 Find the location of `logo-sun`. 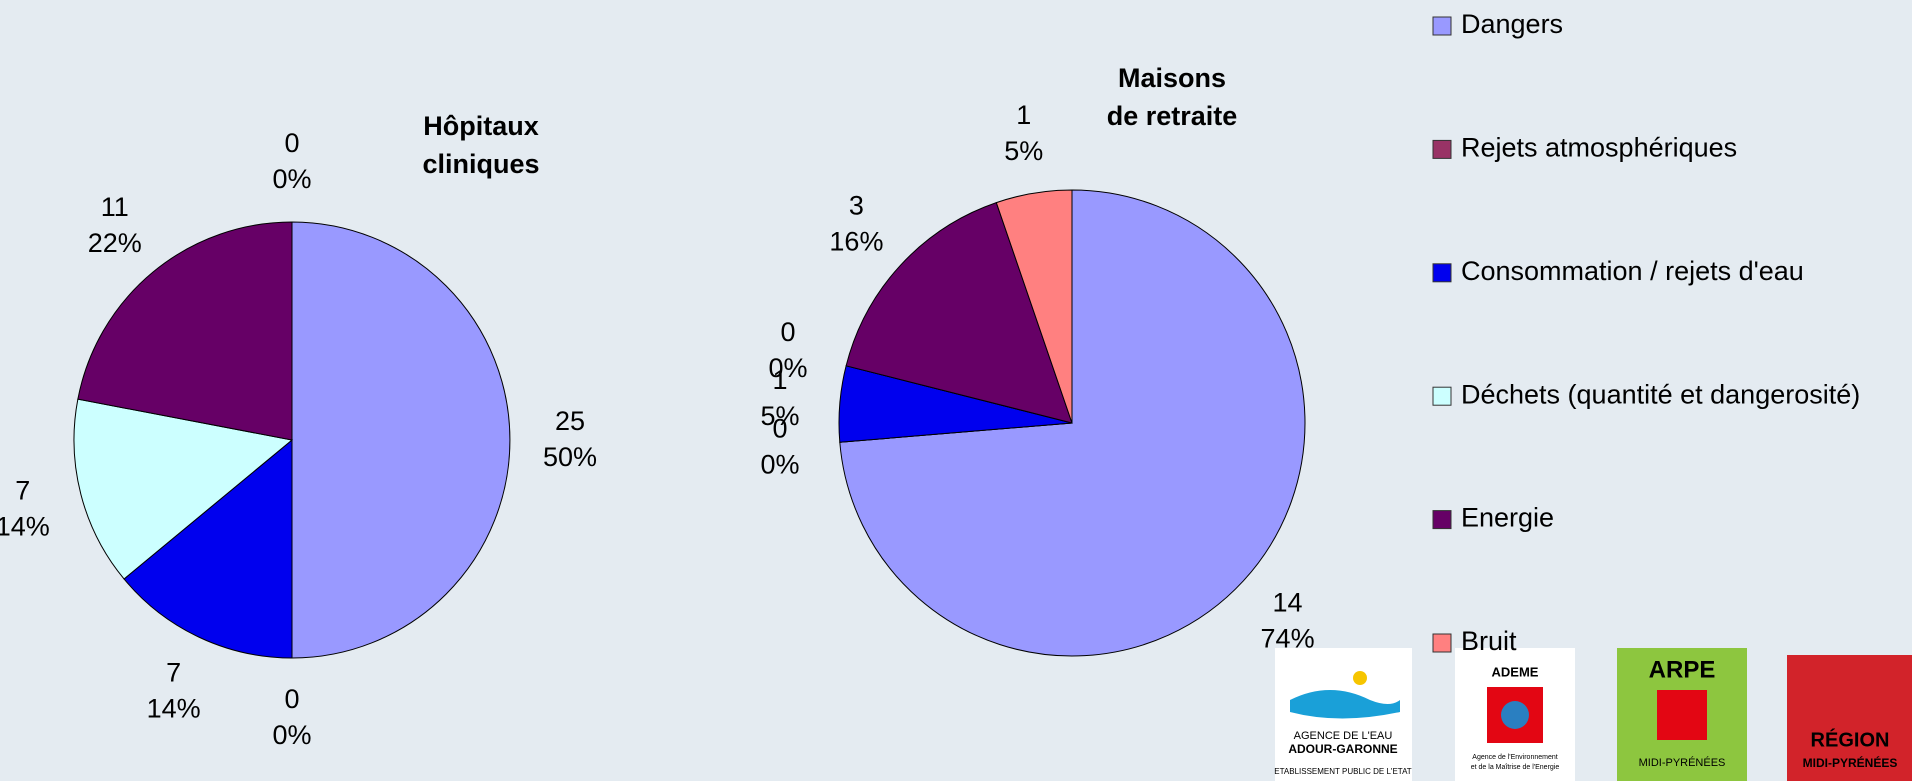

logo-sun is located at coordinates (1360, 678).